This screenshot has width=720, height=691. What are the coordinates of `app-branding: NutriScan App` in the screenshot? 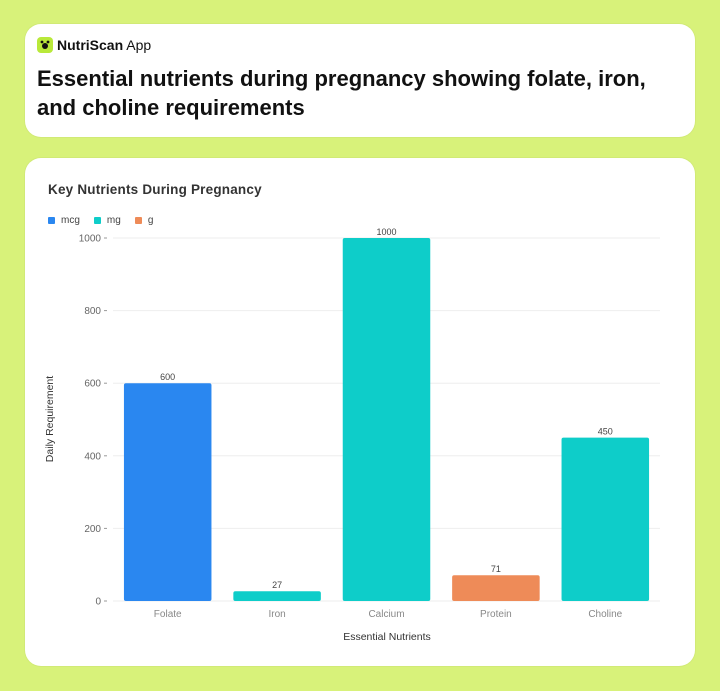 It's located at (94, 45).